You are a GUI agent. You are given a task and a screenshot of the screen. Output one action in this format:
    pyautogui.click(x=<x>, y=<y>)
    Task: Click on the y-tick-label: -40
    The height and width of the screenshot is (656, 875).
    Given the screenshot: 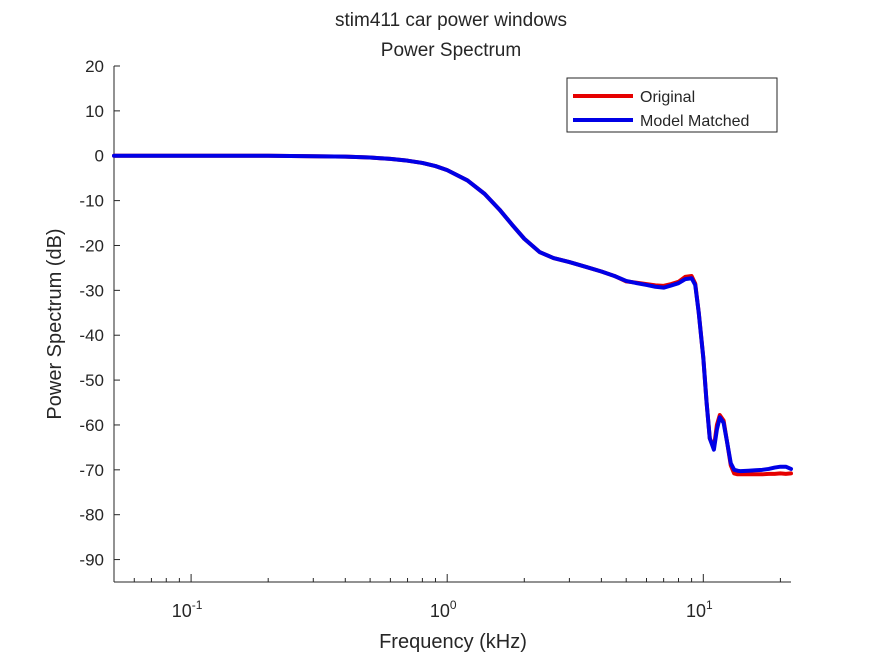 What is the action you would take?
    pyautogui.click(x=91, y=335)
    